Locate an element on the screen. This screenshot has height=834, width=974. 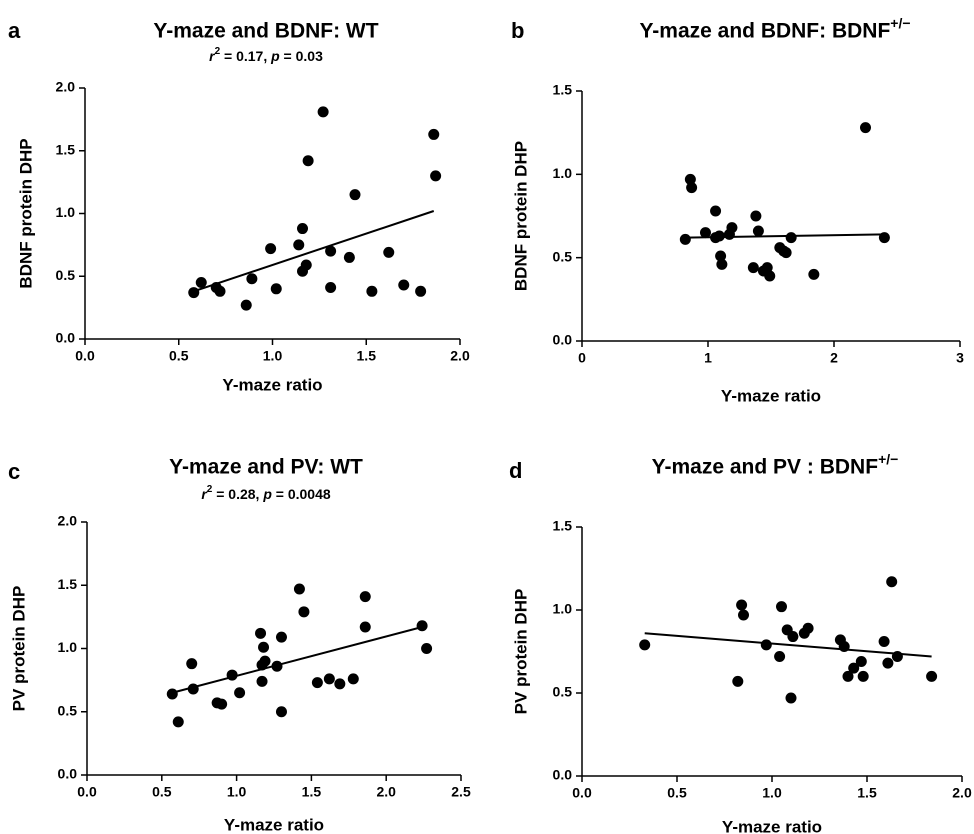
panel-letter: a is located at coordinates (14, 30).